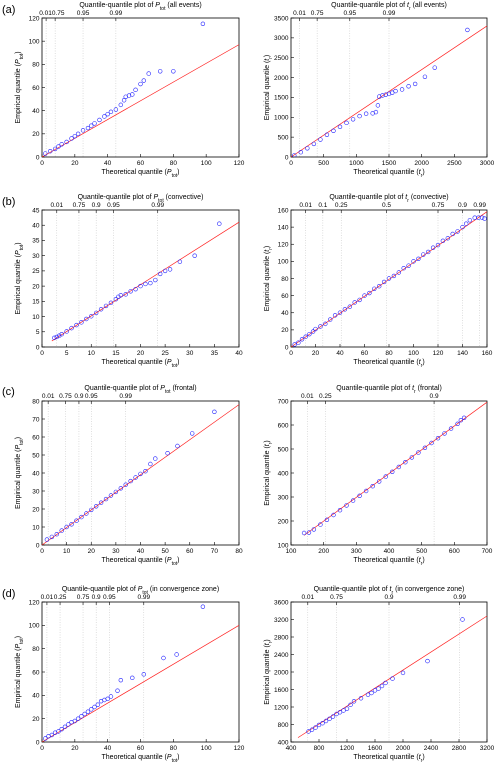 This screenshot has height=763, width=500. I want to click on x-axis-label: Theoretical quantile (tr), so click(388, 174).